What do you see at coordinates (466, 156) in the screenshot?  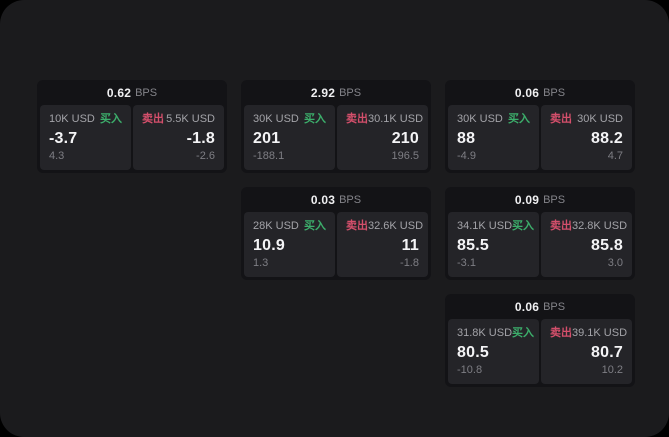 I see `buy-delta: -4.9` at bounding box center [466, 156].